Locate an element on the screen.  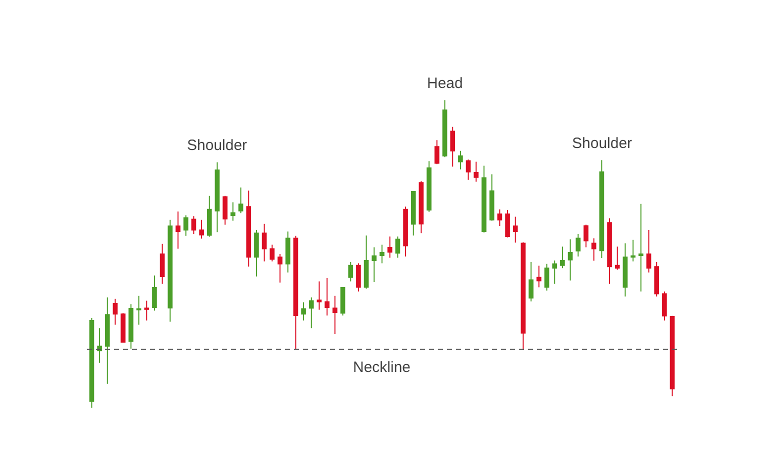
annotation: Head is located at coordinates (445, 83).